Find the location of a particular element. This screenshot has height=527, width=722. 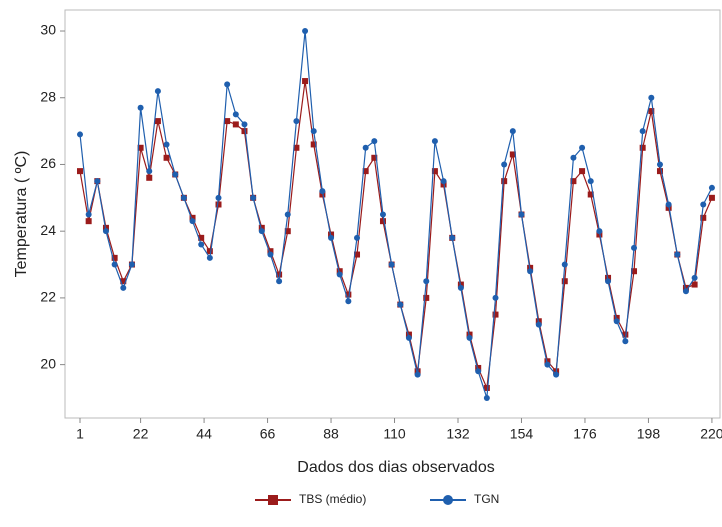

x-tick-label: 1 is located at coordinates (80, 434).